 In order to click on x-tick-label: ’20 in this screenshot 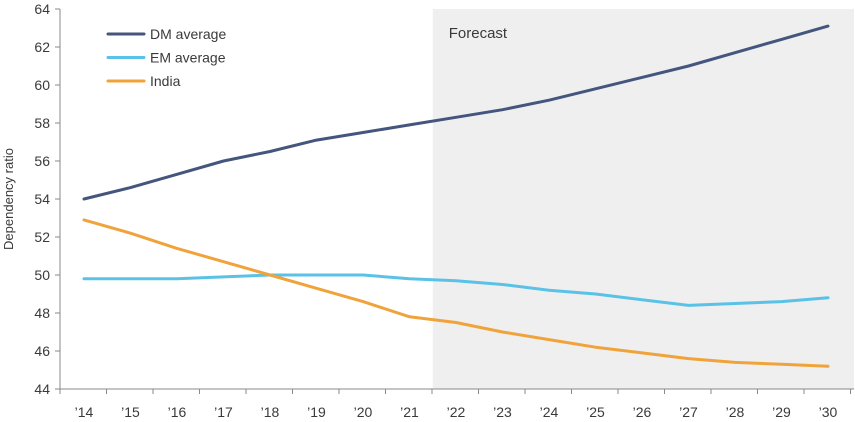, I will do `click(363, 412)`.